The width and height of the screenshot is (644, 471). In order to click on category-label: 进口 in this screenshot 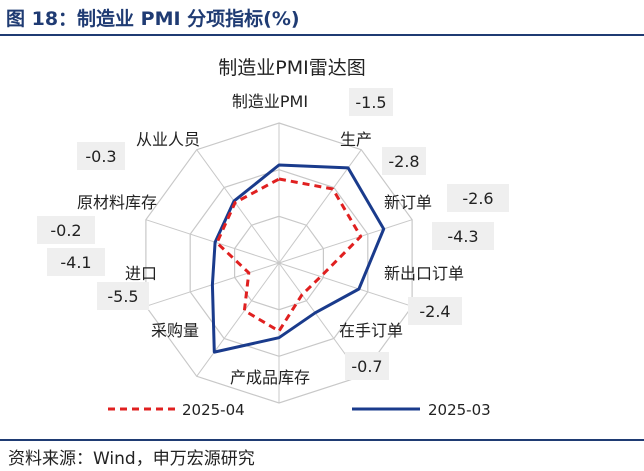, I will do `click(141, 273)`.